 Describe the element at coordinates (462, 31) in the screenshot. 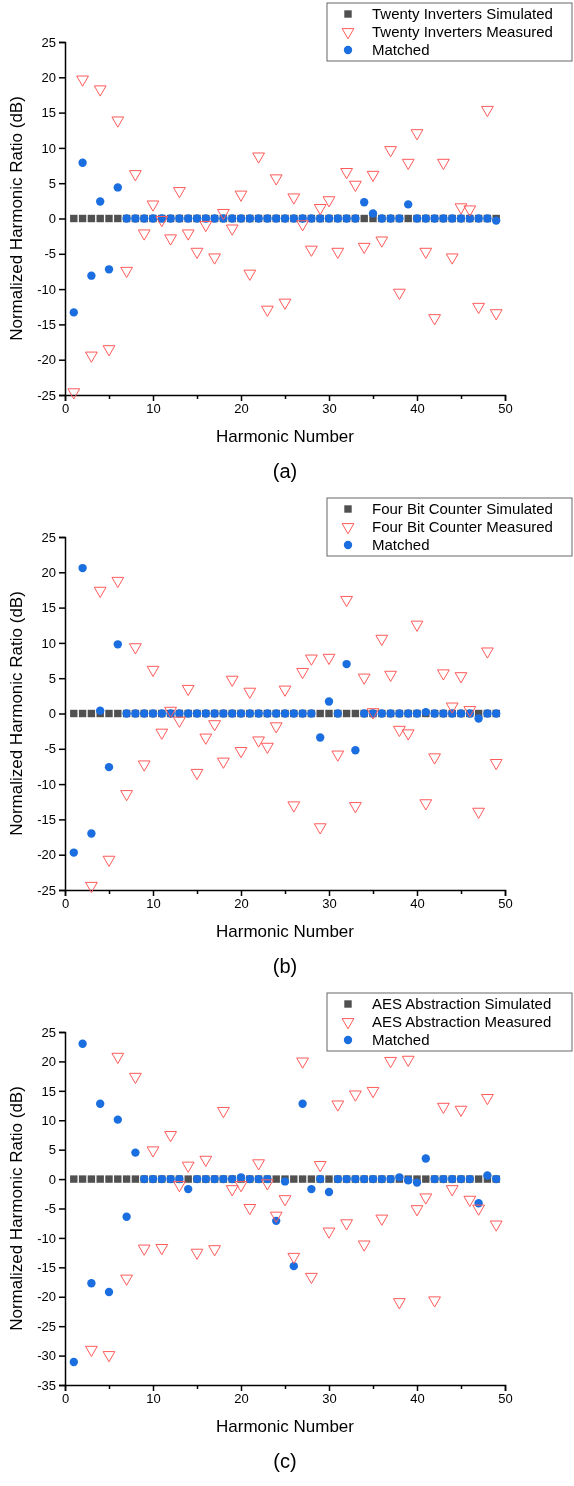

I see `legend-label: Twenty Inverters Measured` at that location.